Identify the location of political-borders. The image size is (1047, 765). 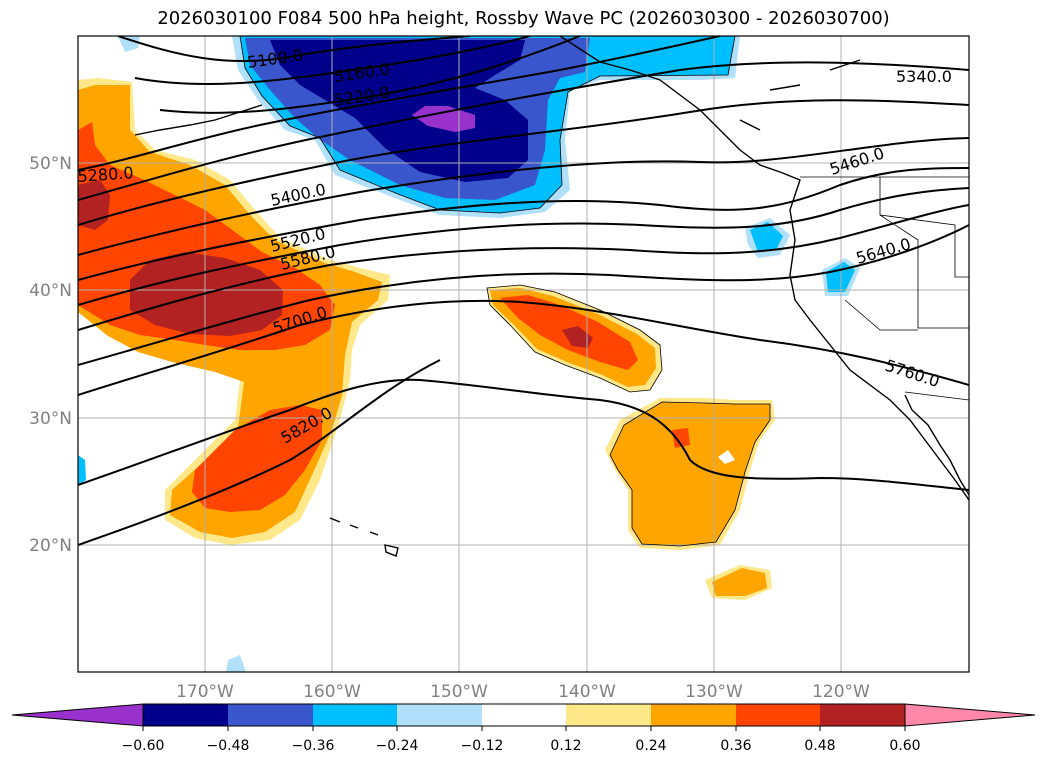
(884, 288).